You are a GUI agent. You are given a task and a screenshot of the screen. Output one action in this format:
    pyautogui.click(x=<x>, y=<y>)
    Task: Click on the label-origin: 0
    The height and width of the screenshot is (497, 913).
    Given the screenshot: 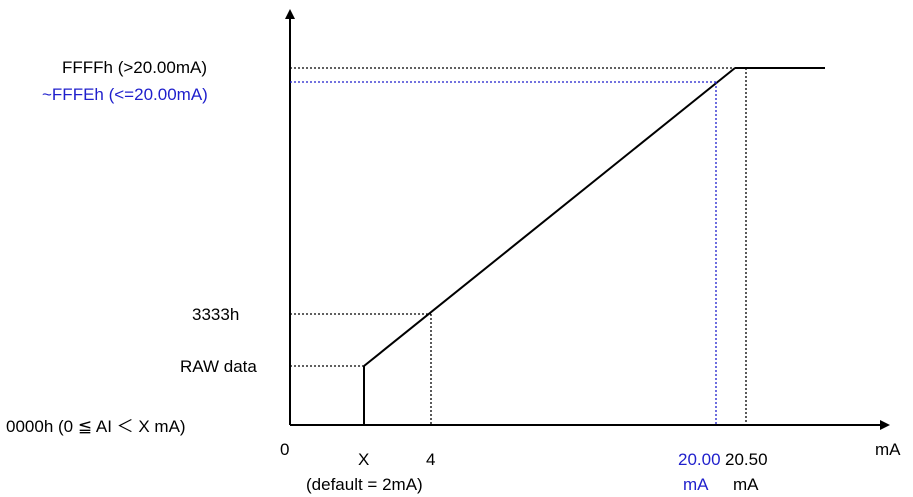 What is the action you would take?
    pyautogui.click(x=284, y=449)
    